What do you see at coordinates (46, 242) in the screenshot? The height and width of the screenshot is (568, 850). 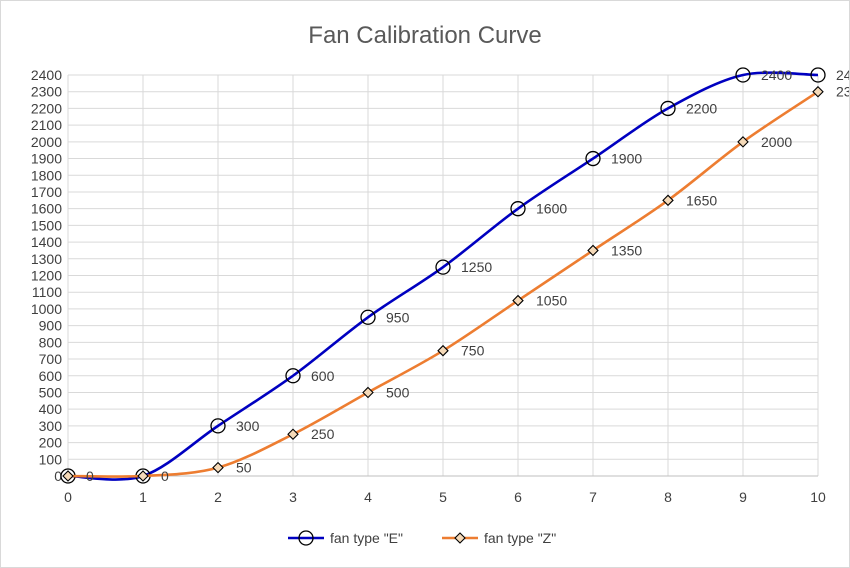 I see `y-tick-label: 1400` at bounding box center [46, 242].